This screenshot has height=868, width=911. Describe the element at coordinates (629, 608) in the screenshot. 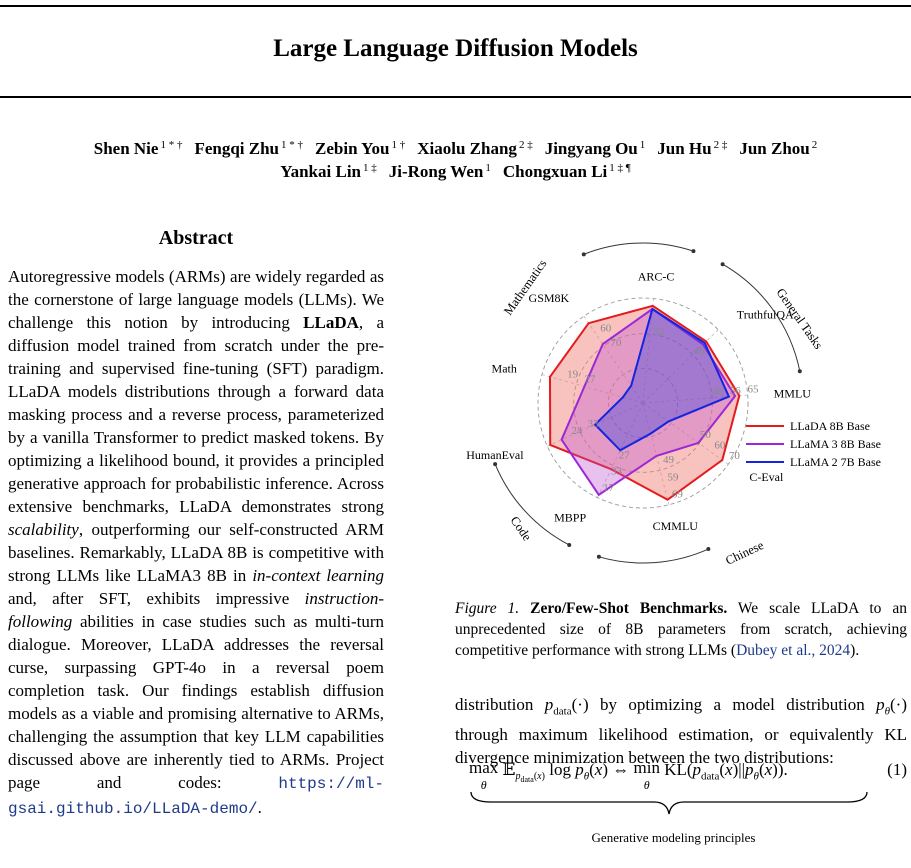

I see `caption-title: Zero/Few-Shot Benchmarks.` at that location.